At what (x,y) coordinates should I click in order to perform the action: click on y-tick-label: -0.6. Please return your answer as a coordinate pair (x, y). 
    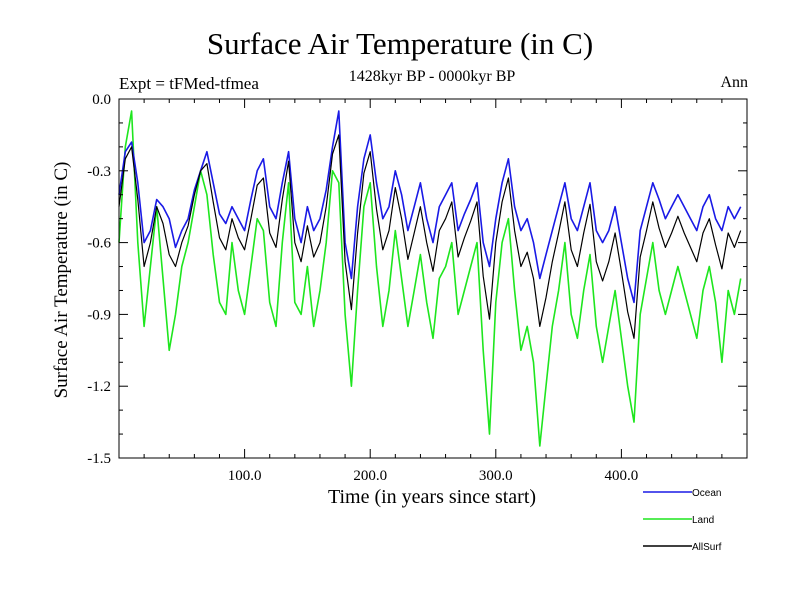
    Looking at the image, I should click on (99, 244).